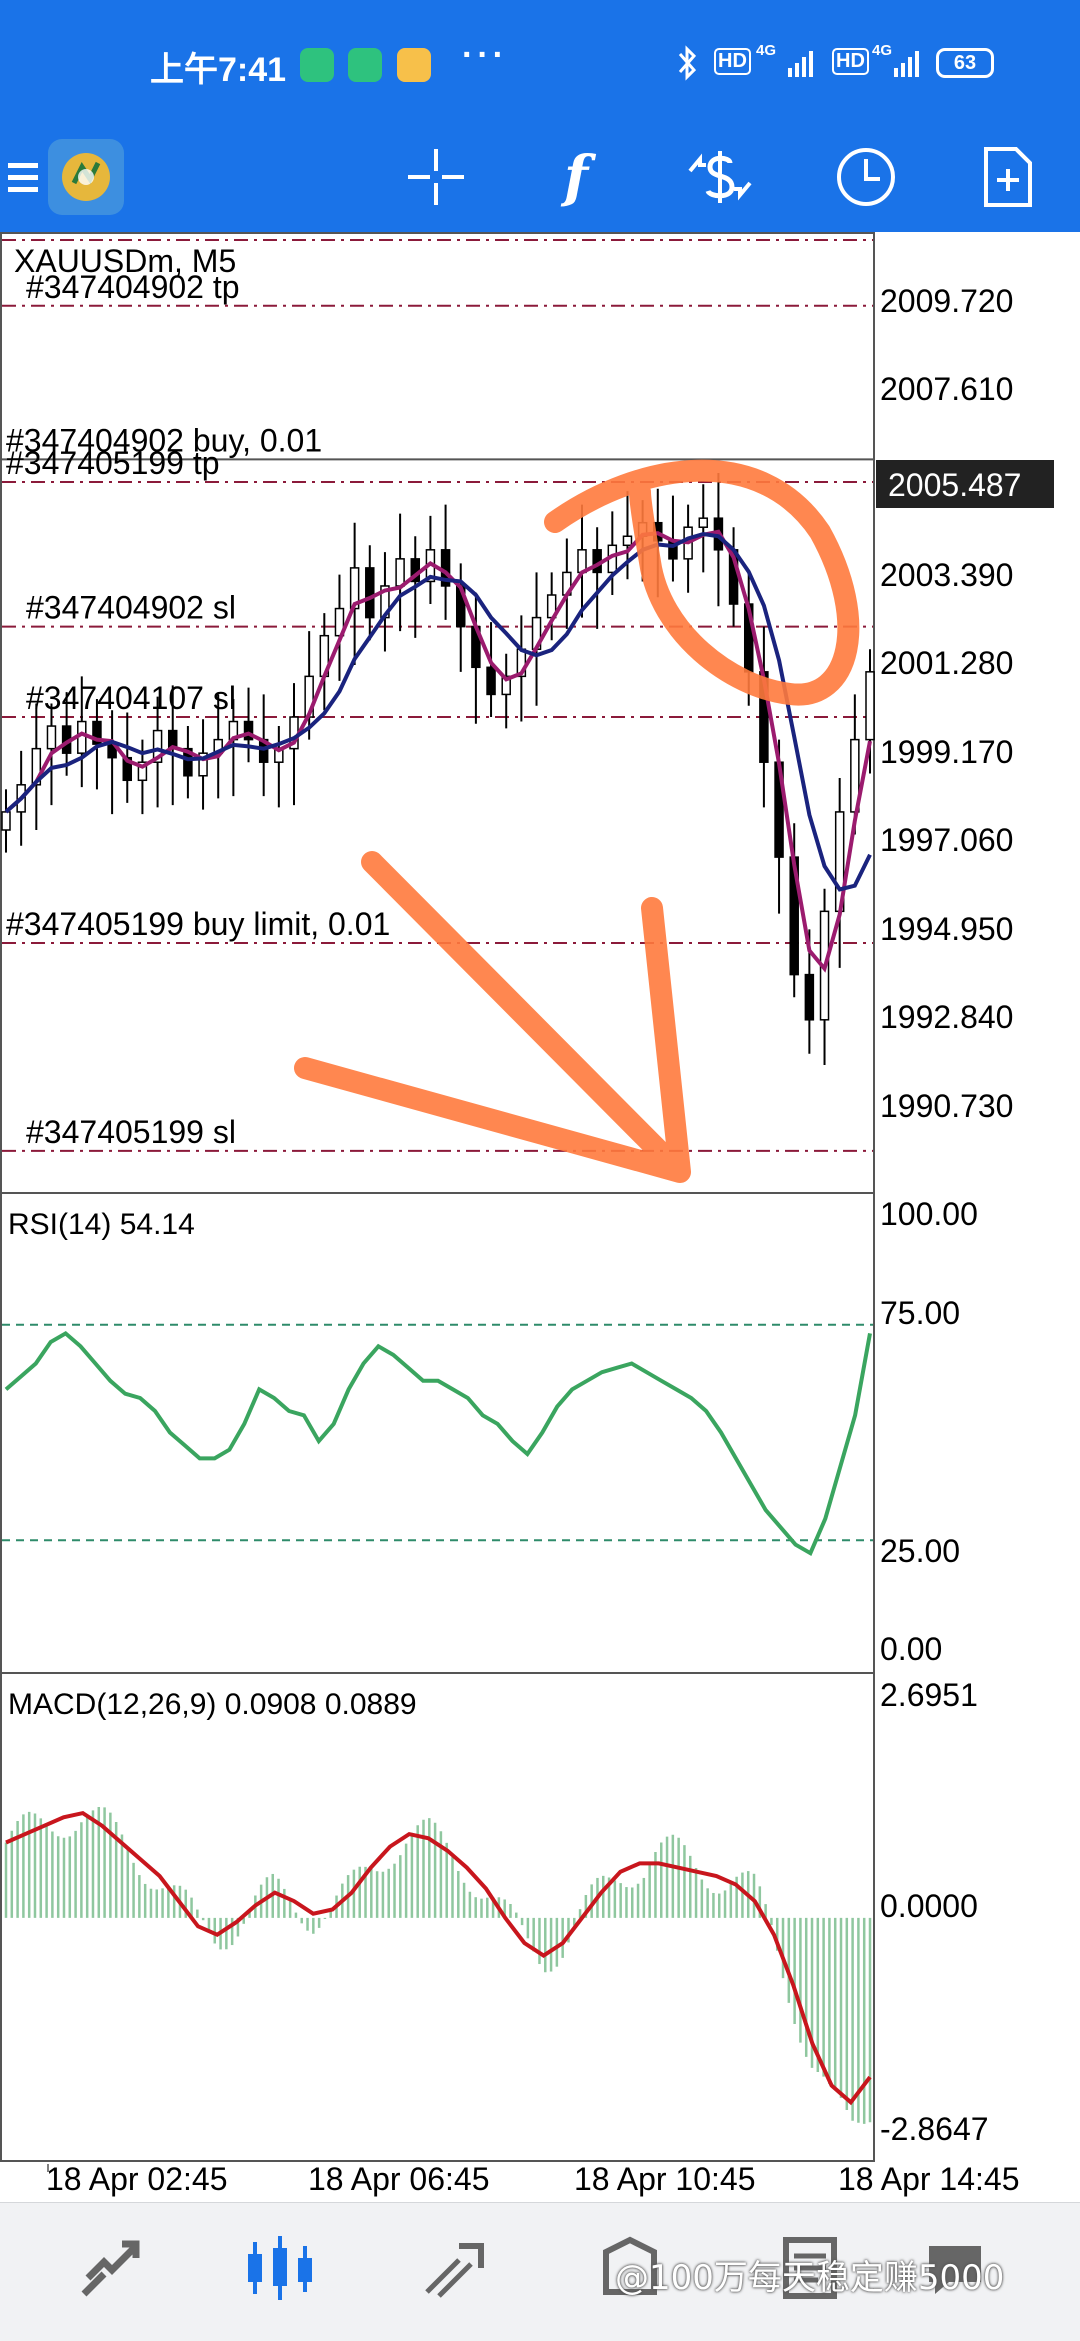  What do you see at coordinates (133, 287) in the screenshot?
I see `order-line-label: #347404902 tp` at bounding box center [133, 287].